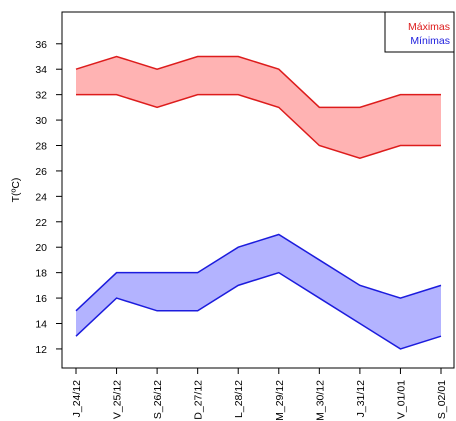  Describe the element at coordinates (41, 274) in the screenshot. I see `y-tick-label: 18` at that location.